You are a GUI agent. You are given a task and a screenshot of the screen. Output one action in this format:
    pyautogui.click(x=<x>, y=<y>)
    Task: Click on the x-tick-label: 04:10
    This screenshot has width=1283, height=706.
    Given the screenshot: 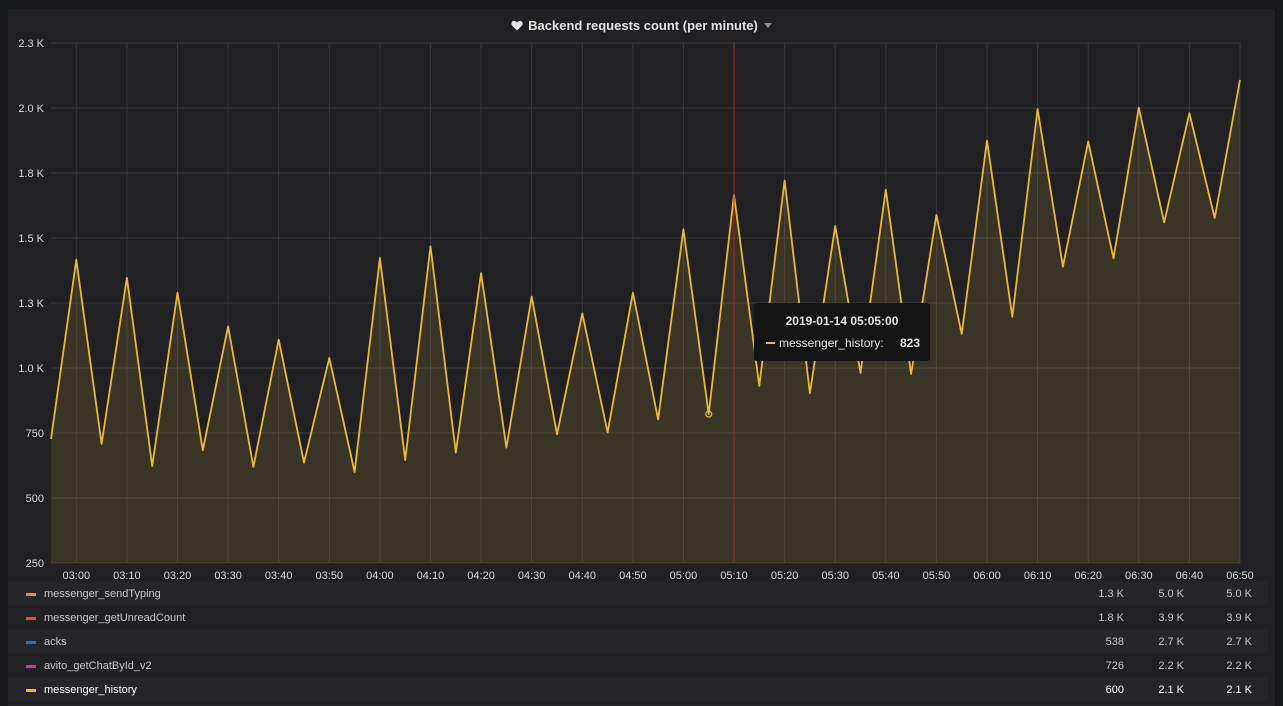 What is the action you would take?
    pyautogui.click(x=431, y=576)
    